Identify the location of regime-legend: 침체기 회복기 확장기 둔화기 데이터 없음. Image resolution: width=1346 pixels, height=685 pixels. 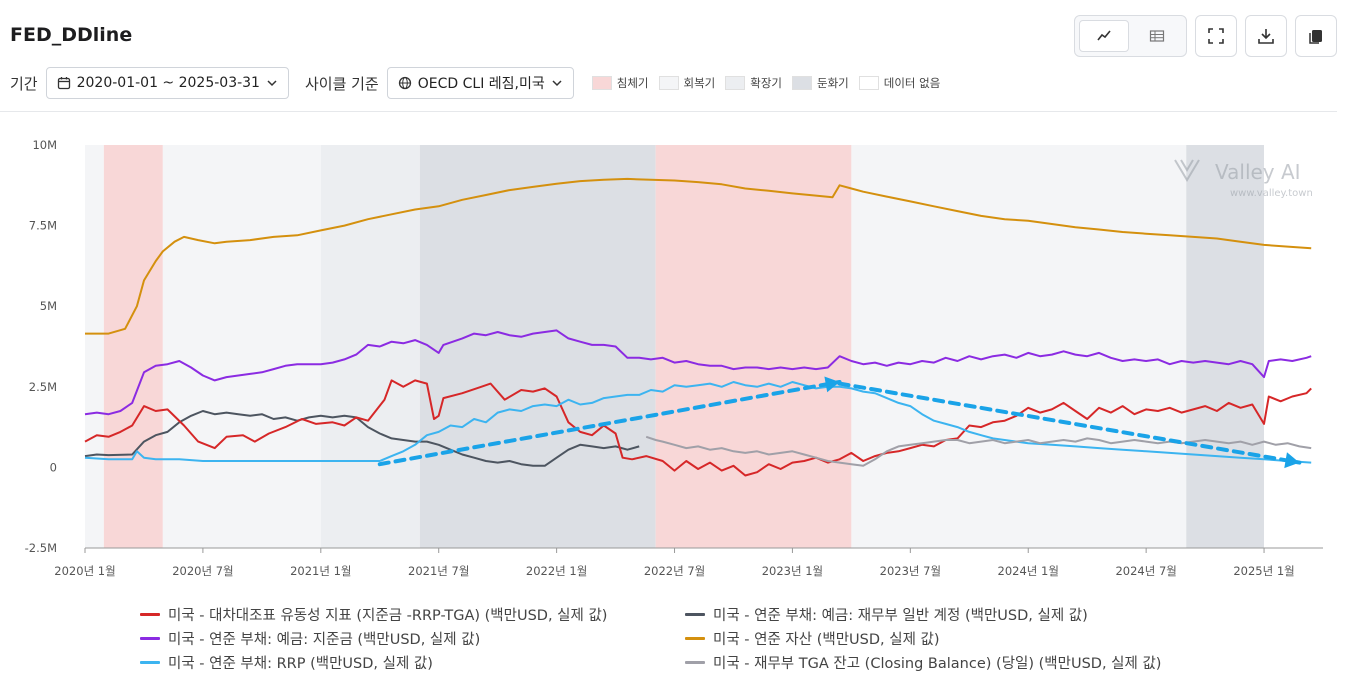
(766, 83).